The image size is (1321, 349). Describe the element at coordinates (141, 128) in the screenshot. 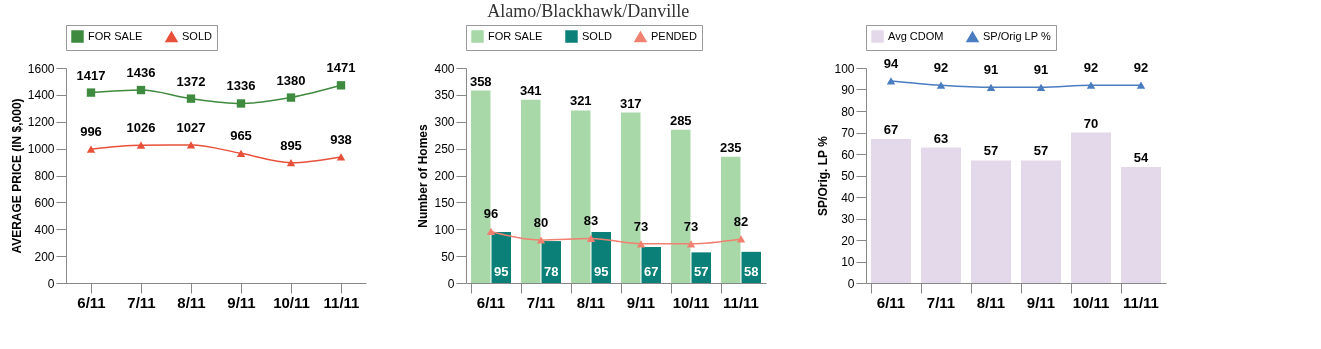

I see `data-label: 1026` at that location.